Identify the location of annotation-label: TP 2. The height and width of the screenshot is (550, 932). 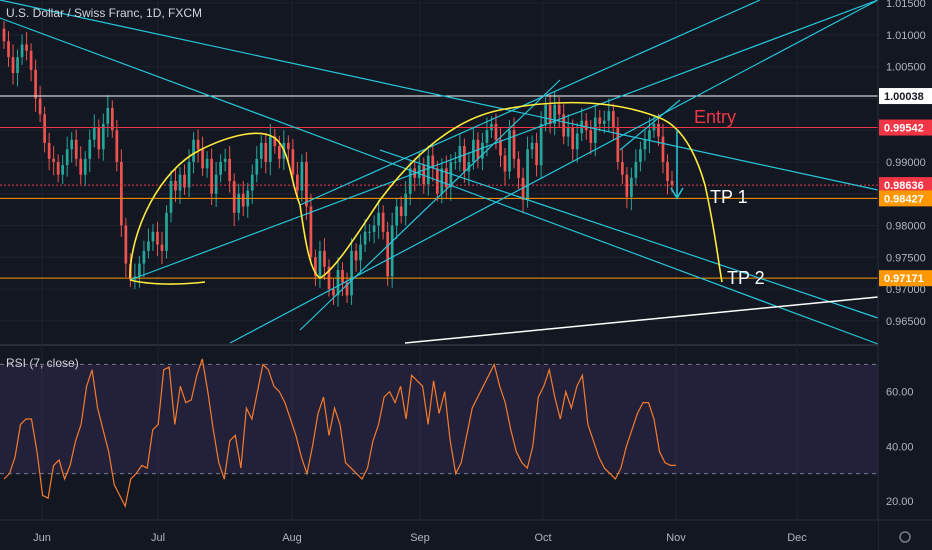
(746, 278).